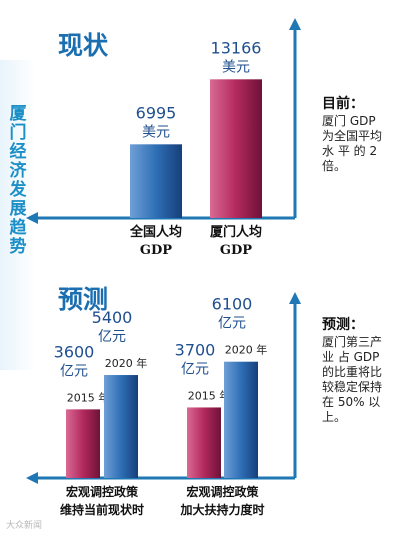 This screenshot has width=400, height=533. I want to click on forecast-note-line: 的比重将比, so click(352, 372).